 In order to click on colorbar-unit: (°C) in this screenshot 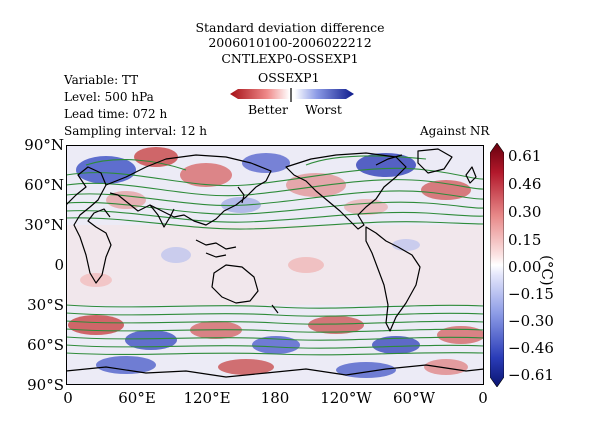, I will do `click(547, 270)`.